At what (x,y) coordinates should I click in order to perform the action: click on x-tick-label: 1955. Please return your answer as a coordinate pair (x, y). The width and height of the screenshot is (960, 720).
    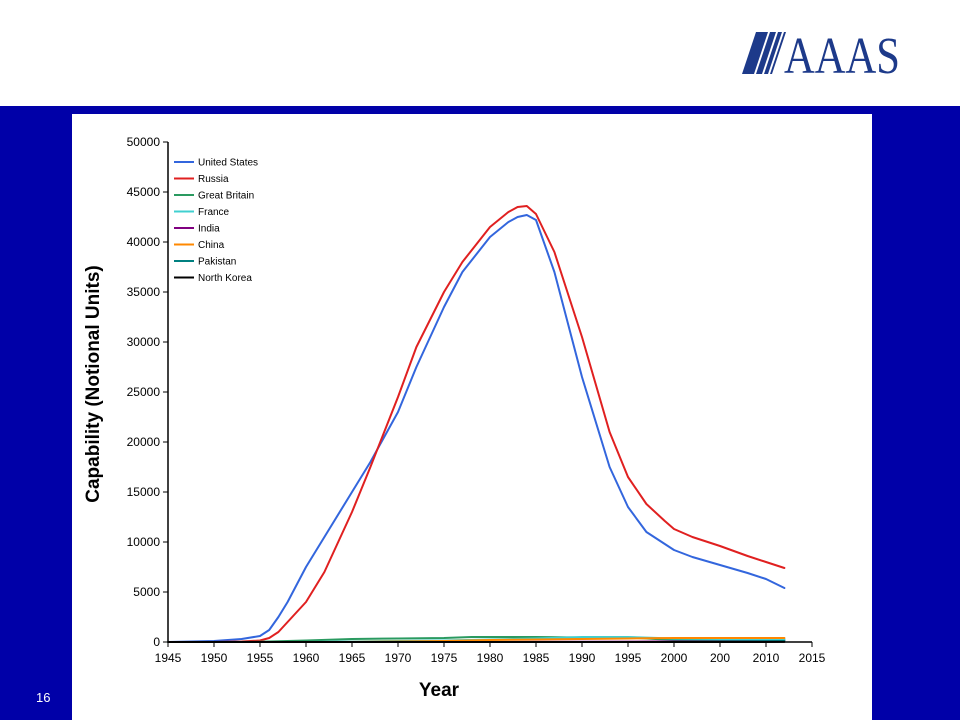
    Looking at the image, I should click on (260, 658).